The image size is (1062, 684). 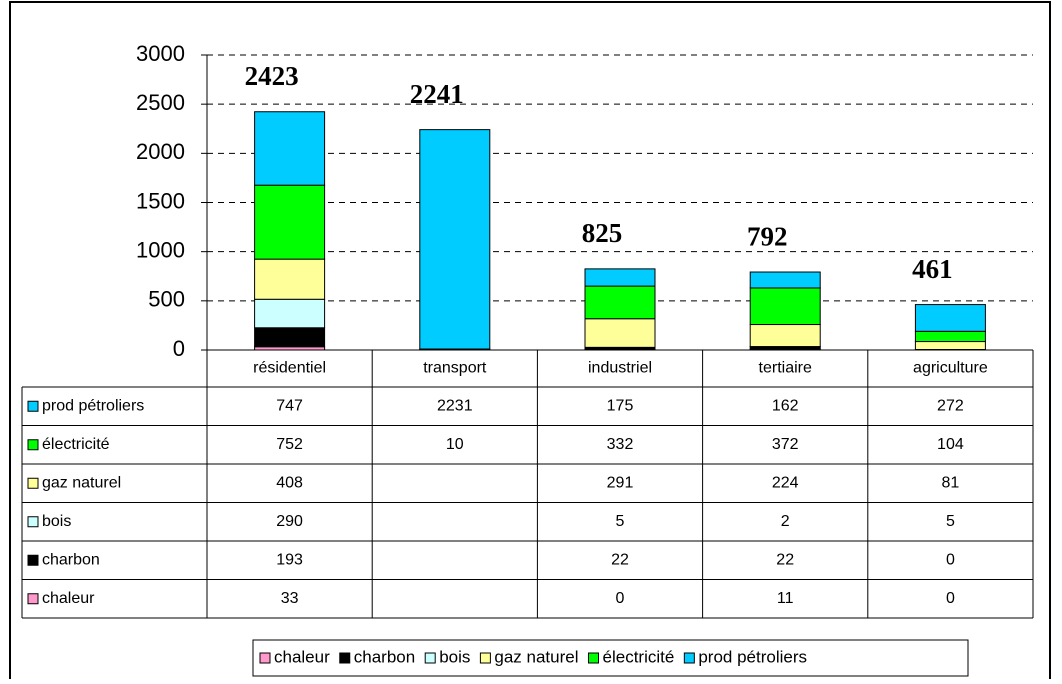 I want to click on y-tick-label: 500, so click(x=166, y=299).